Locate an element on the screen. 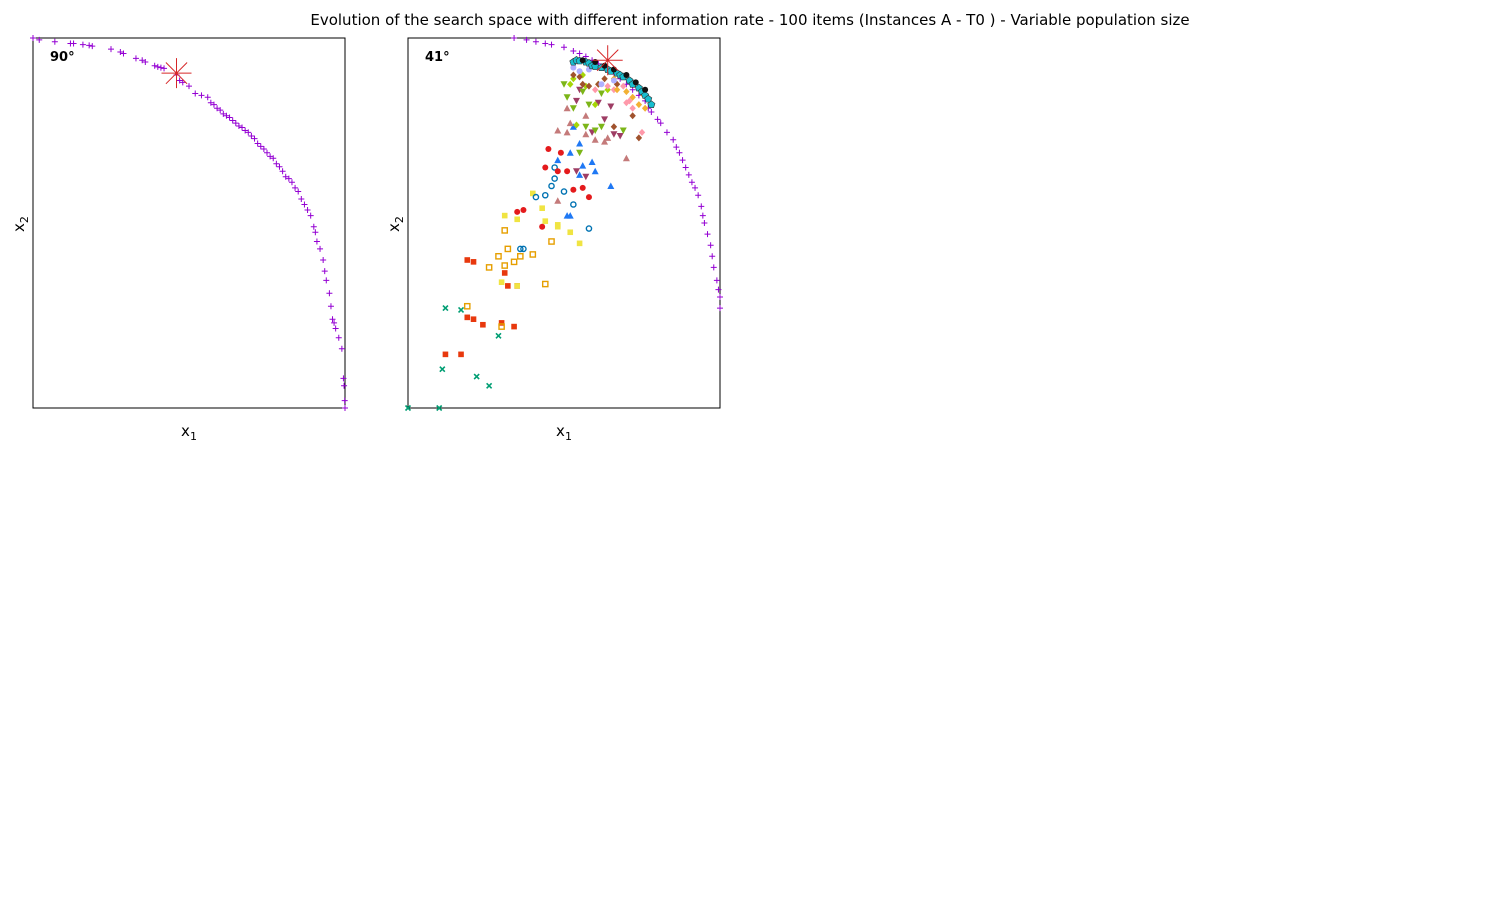 This screenshot has width=1500, height=900. panel-1-ylabel: x2 is located at coordinates (20, 224).